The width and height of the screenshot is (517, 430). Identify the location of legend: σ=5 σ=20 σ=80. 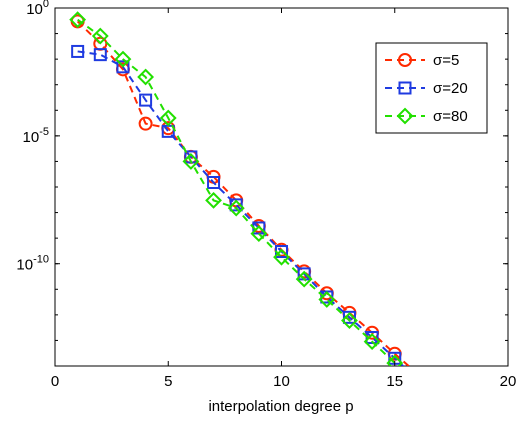
(431, 88).